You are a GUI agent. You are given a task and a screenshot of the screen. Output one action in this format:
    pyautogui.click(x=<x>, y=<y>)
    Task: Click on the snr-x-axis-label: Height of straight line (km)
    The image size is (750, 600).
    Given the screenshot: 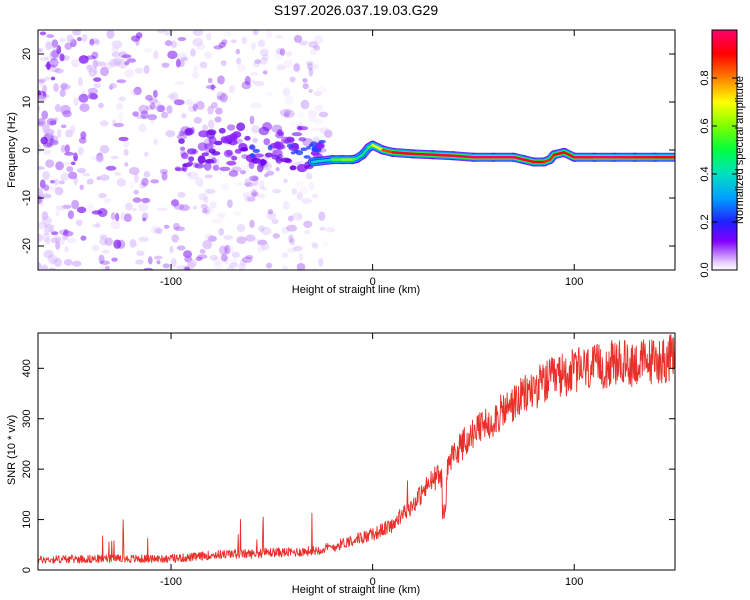 What is the action you would take?
    pyautogui.click(x=356, y=590)
    